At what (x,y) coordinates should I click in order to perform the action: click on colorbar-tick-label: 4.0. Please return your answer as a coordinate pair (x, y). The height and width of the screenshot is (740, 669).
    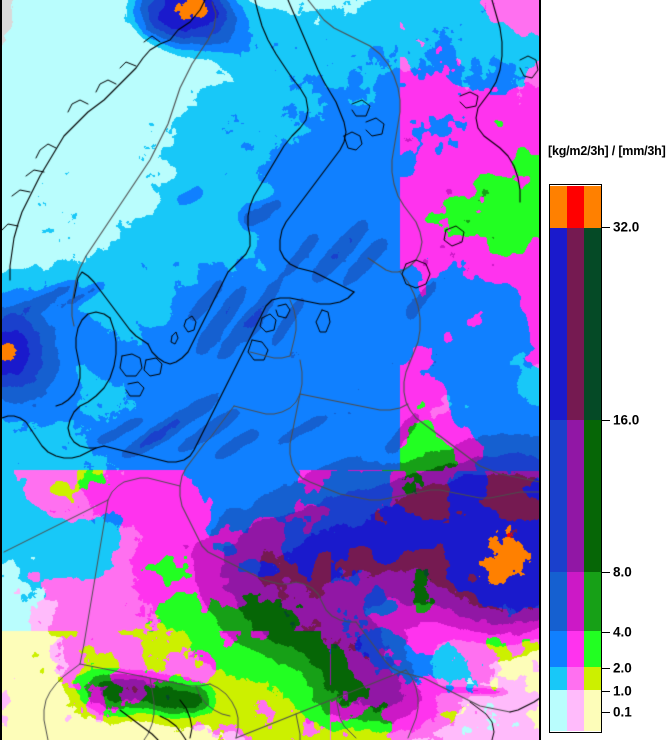
    Looking at the image, I should click on (622, 632).